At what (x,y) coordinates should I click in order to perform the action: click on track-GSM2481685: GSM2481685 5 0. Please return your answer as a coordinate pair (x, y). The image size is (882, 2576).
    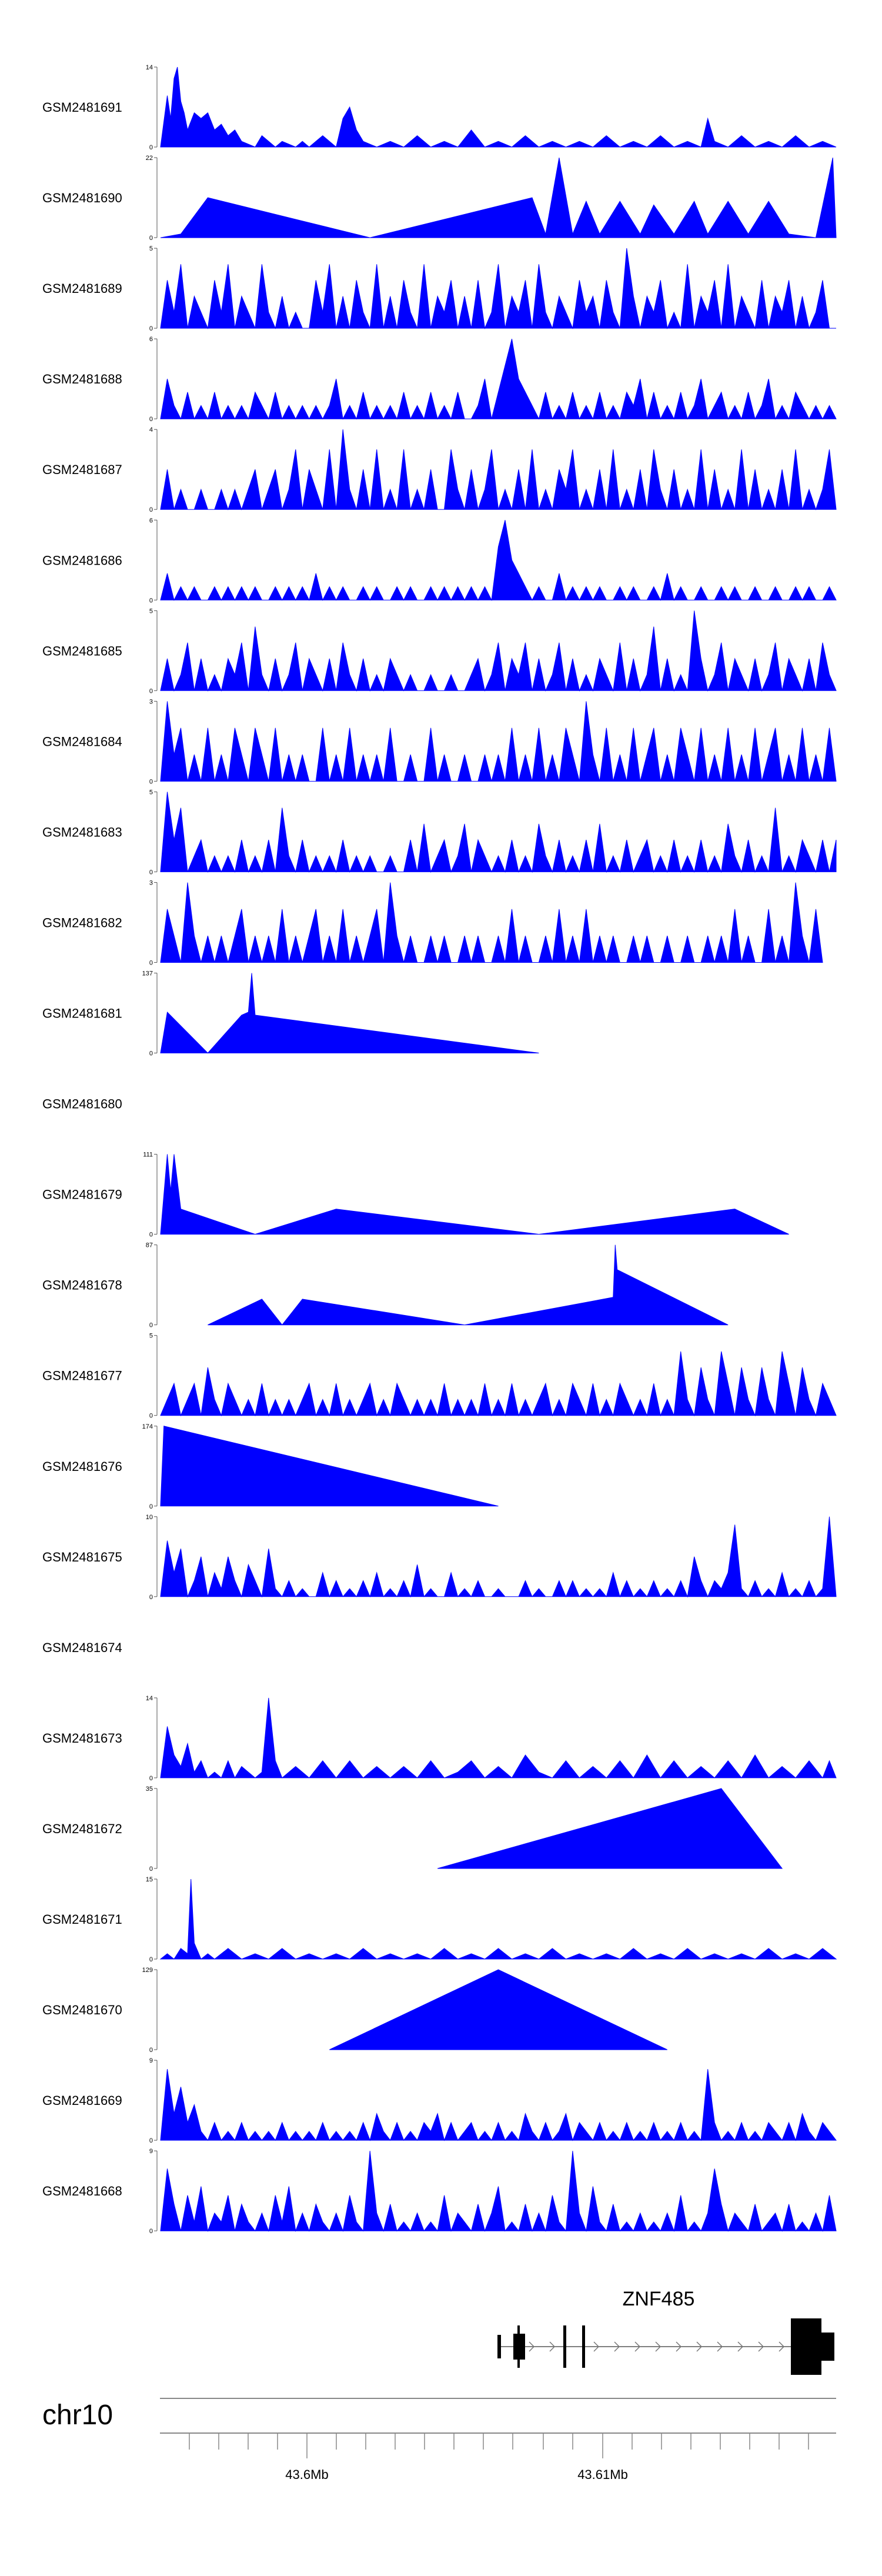
    Looking at the image, I should click on (439, 651).